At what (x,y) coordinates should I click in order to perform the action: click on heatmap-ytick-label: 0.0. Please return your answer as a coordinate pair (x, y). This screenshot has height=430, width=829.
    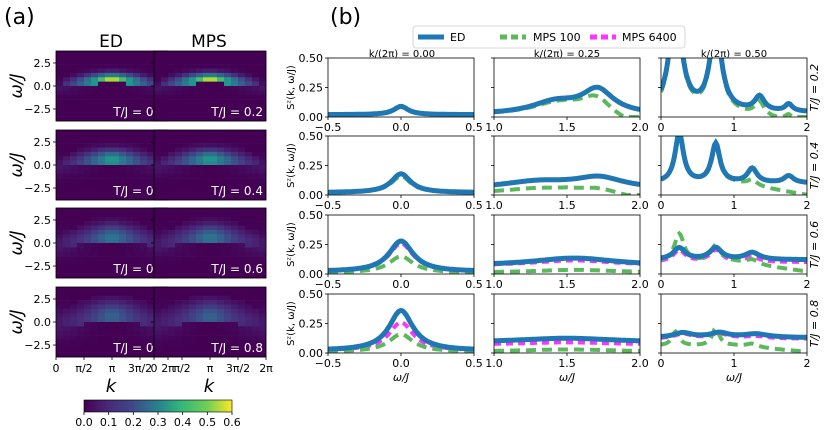
    Looking at the image, I should click on (43, 322).